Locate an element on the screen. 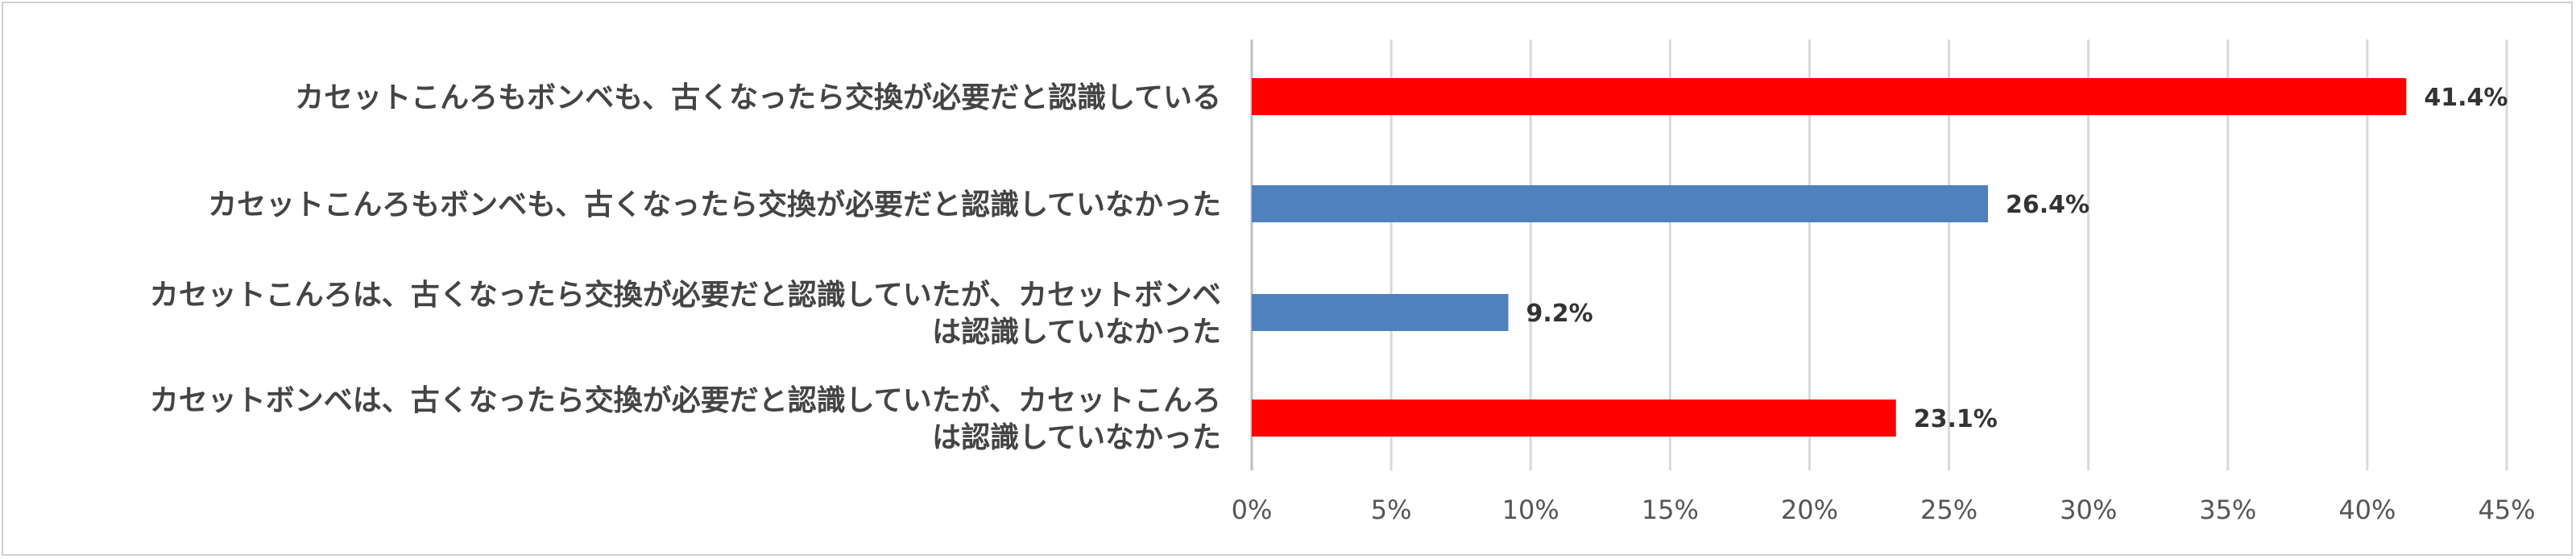 The image size is (2576, 559). data-label-0: 41.4% is located at coordinates (2466, 98).